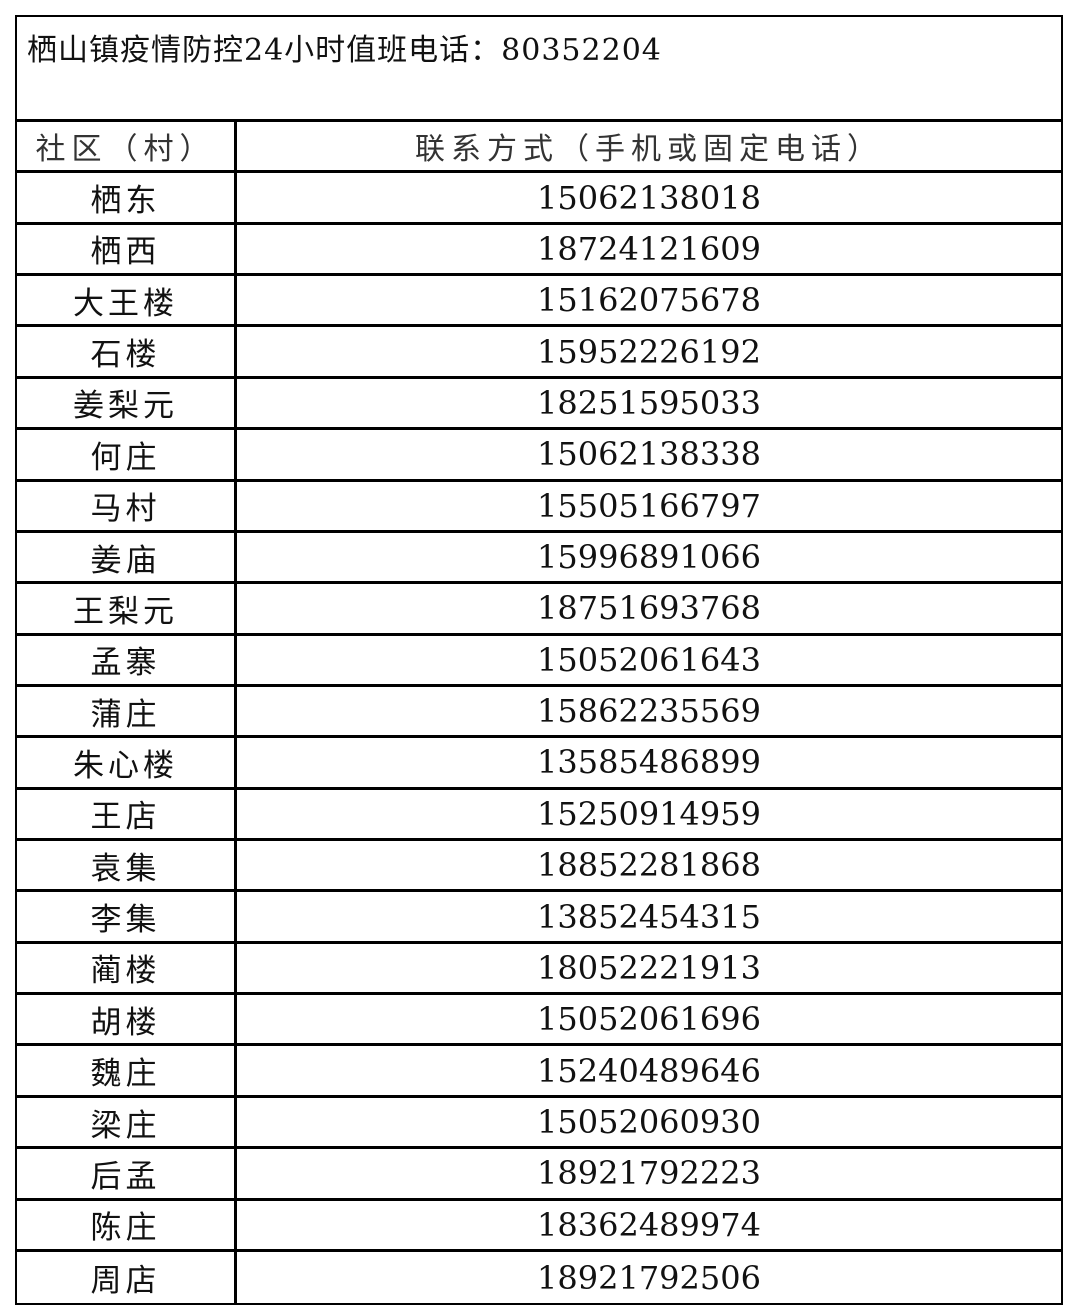  I want to click on community-name: 魏庄, so click(127, 1070).